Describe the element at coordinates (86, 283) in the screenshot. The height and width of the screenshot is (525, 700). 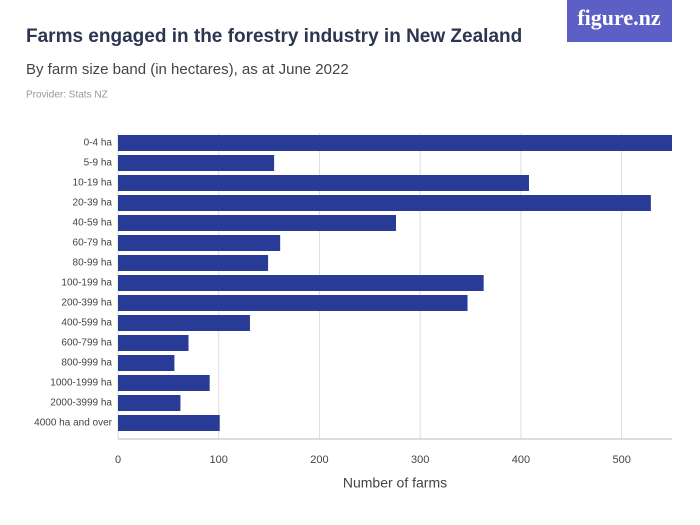
I see `y-tick-label: 100-199 ha` at that location.